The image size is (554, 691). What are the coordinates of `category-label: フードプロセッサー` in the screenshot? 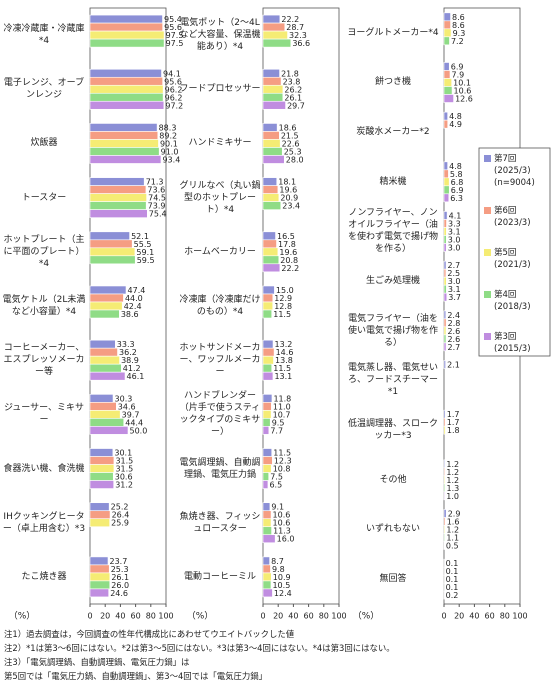 It's located at (220, 89).